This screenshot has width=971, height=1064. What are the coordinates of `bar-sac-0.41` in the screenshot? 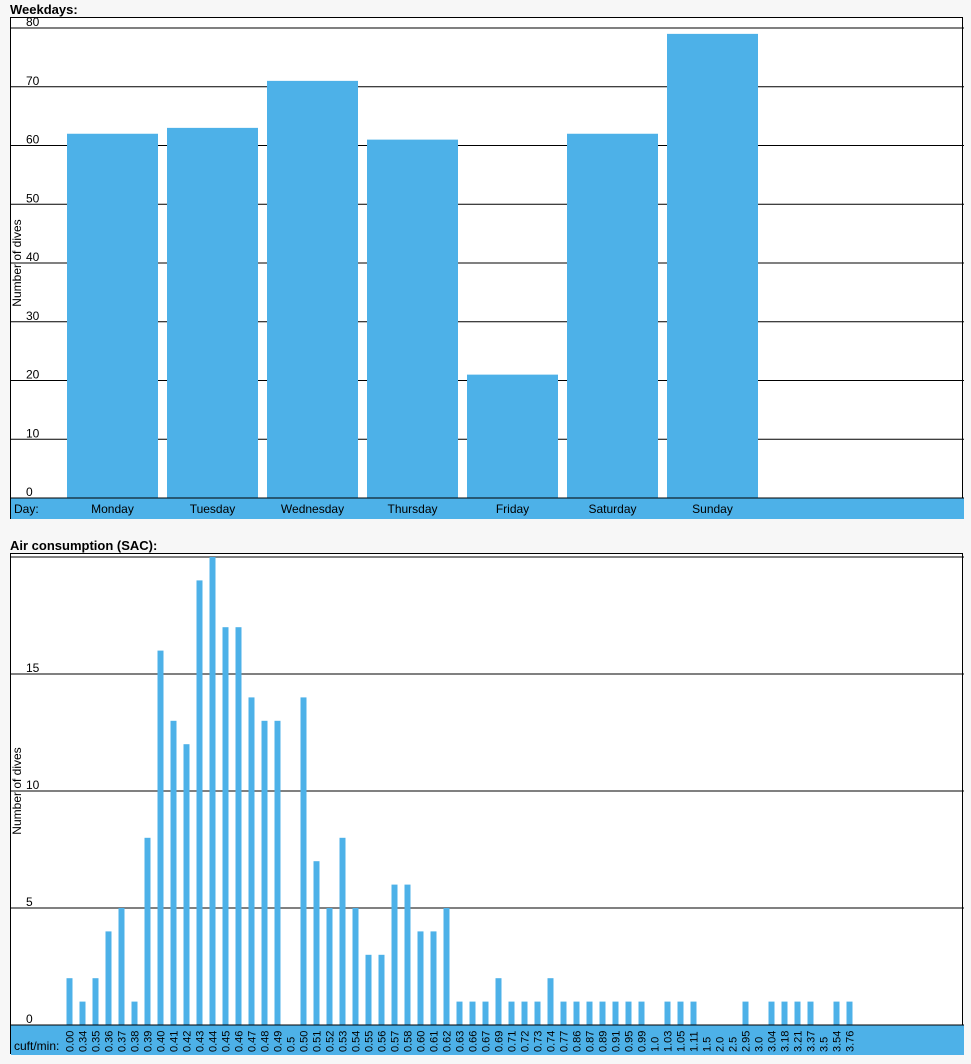 It's located at (173, 872).